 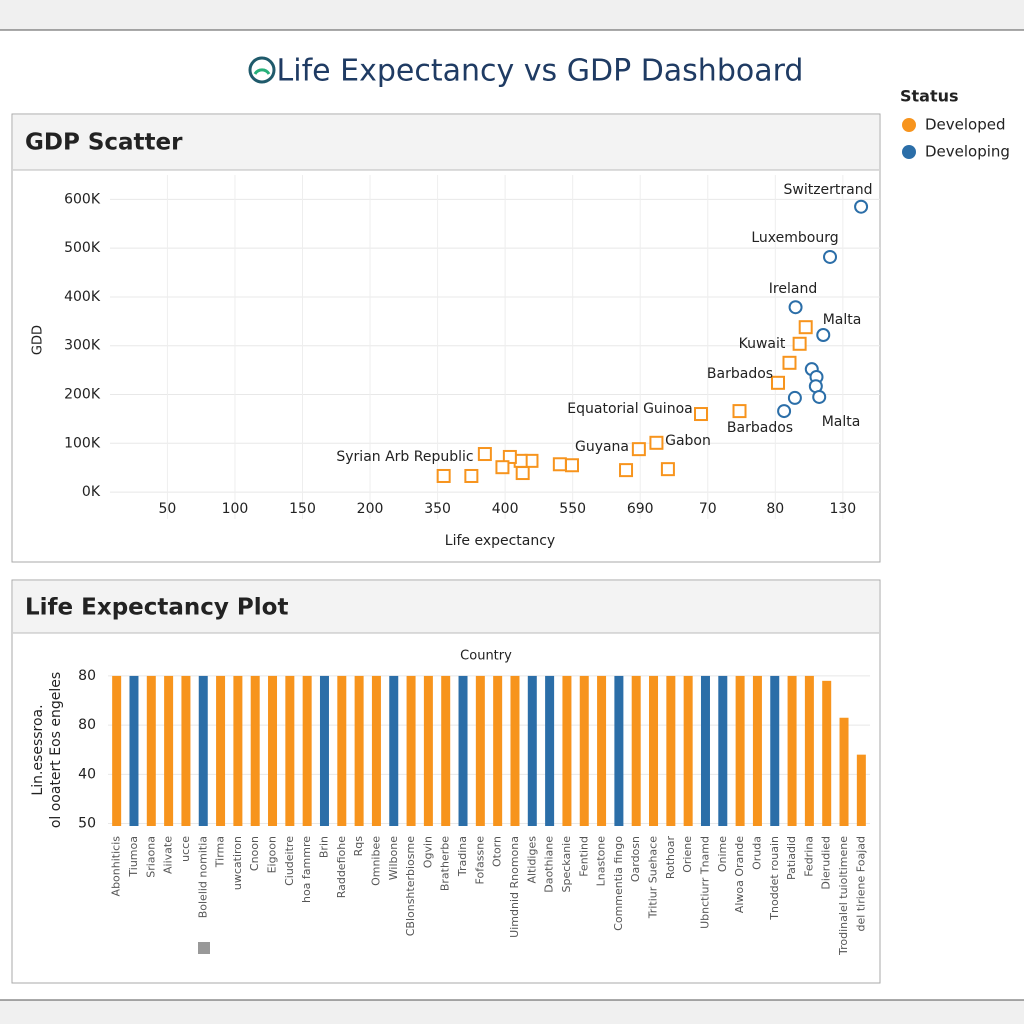 What do you see at coordinates (82, 395) in the screenshot?
I see `y-tick-label: 200K` at bounding box center [82, 395].